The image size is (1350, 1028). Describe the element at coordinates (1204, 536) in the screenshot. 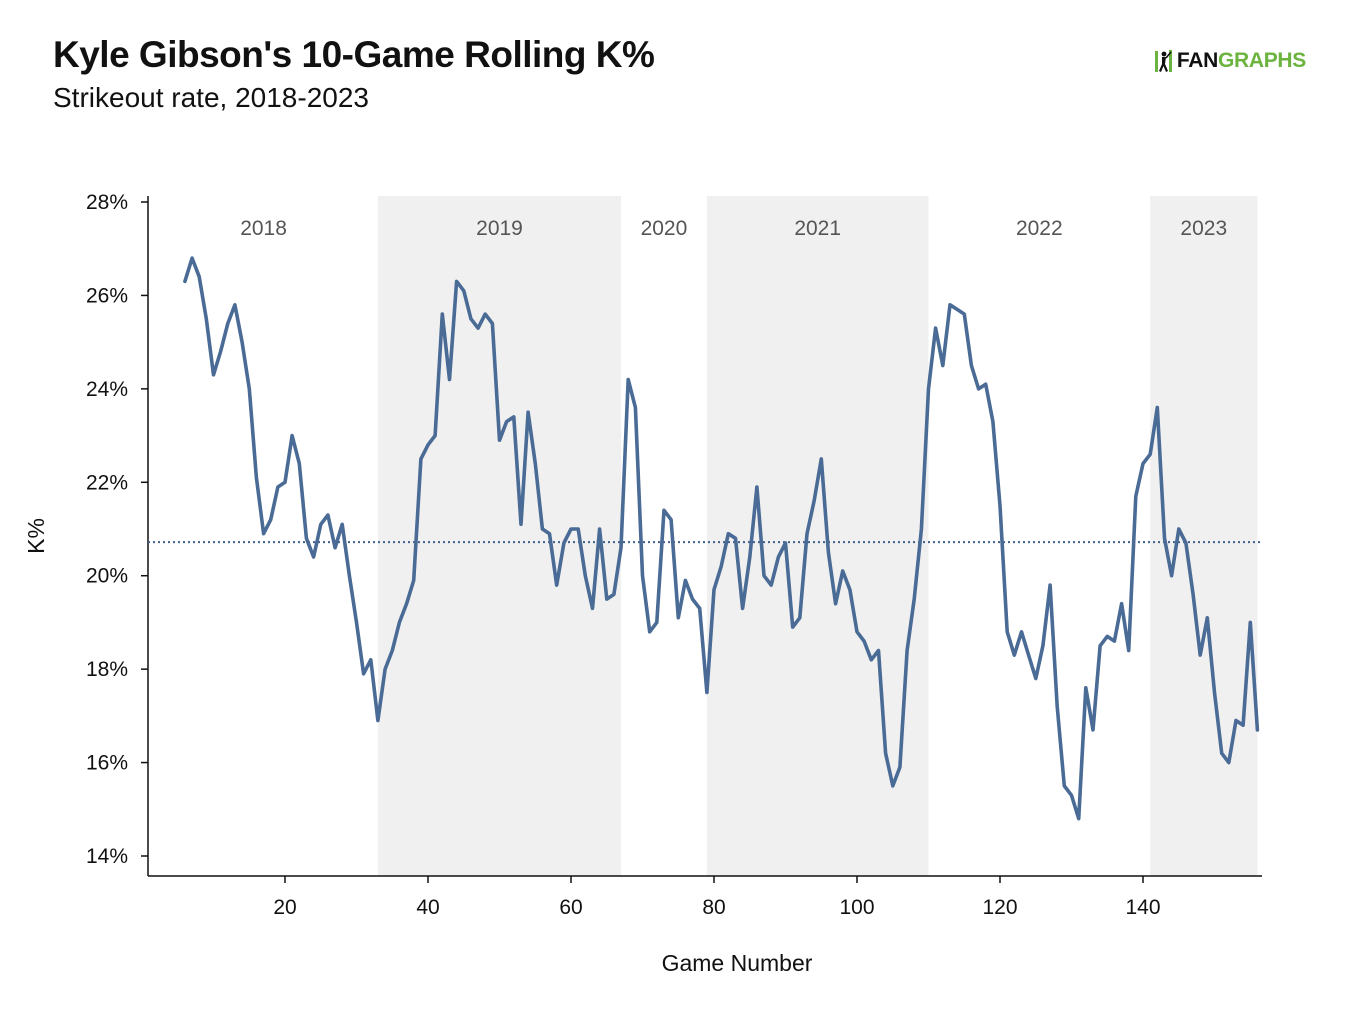

I see `season-band-2023` at that location.